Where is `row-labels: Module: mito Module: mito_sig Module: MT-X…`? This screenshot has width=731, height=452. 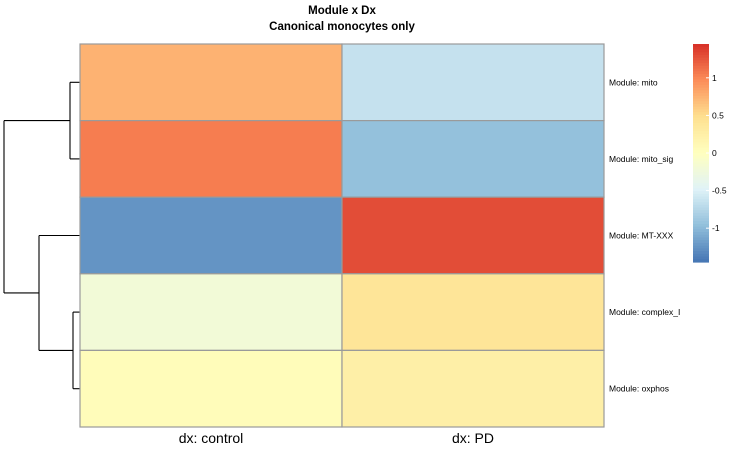 row-labels: Module: mito Module: mito_sig Module: MT-X… is located at coordinates (644, 235).